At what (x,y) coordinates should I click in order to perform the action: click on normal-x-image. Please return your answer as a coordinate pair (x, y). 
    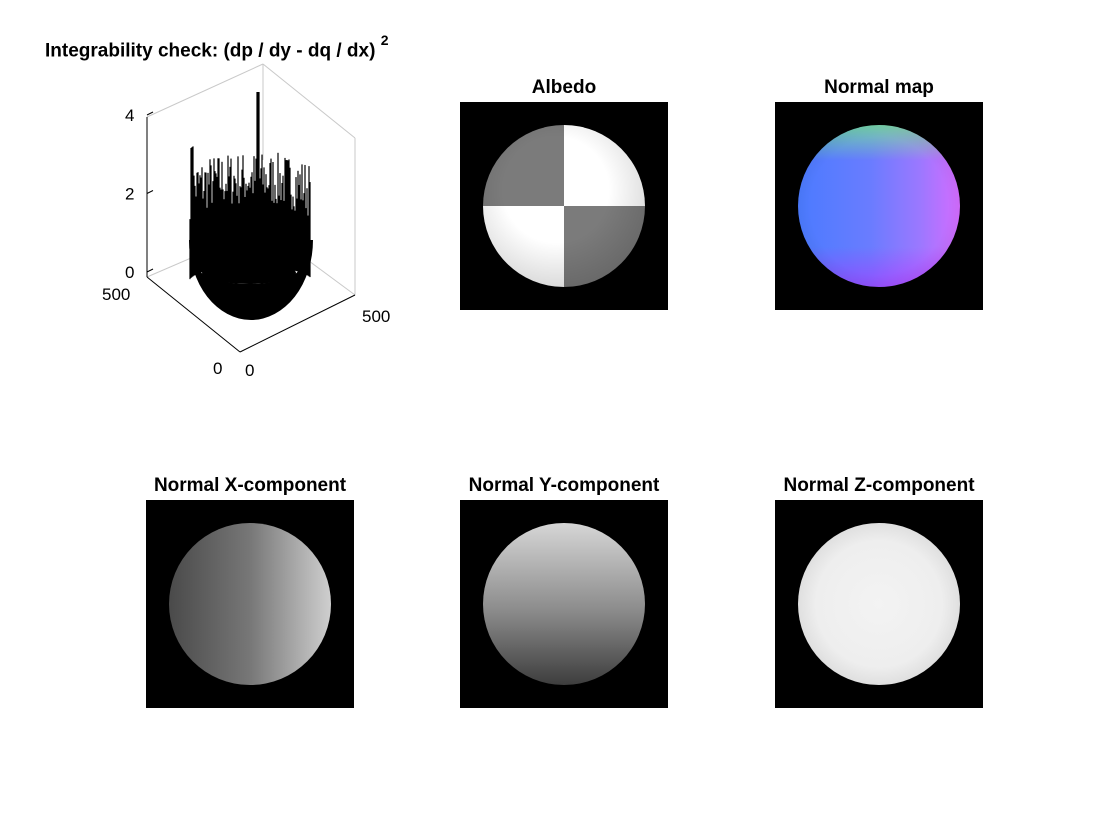
    Looking at the image, I should click on (250, 604).